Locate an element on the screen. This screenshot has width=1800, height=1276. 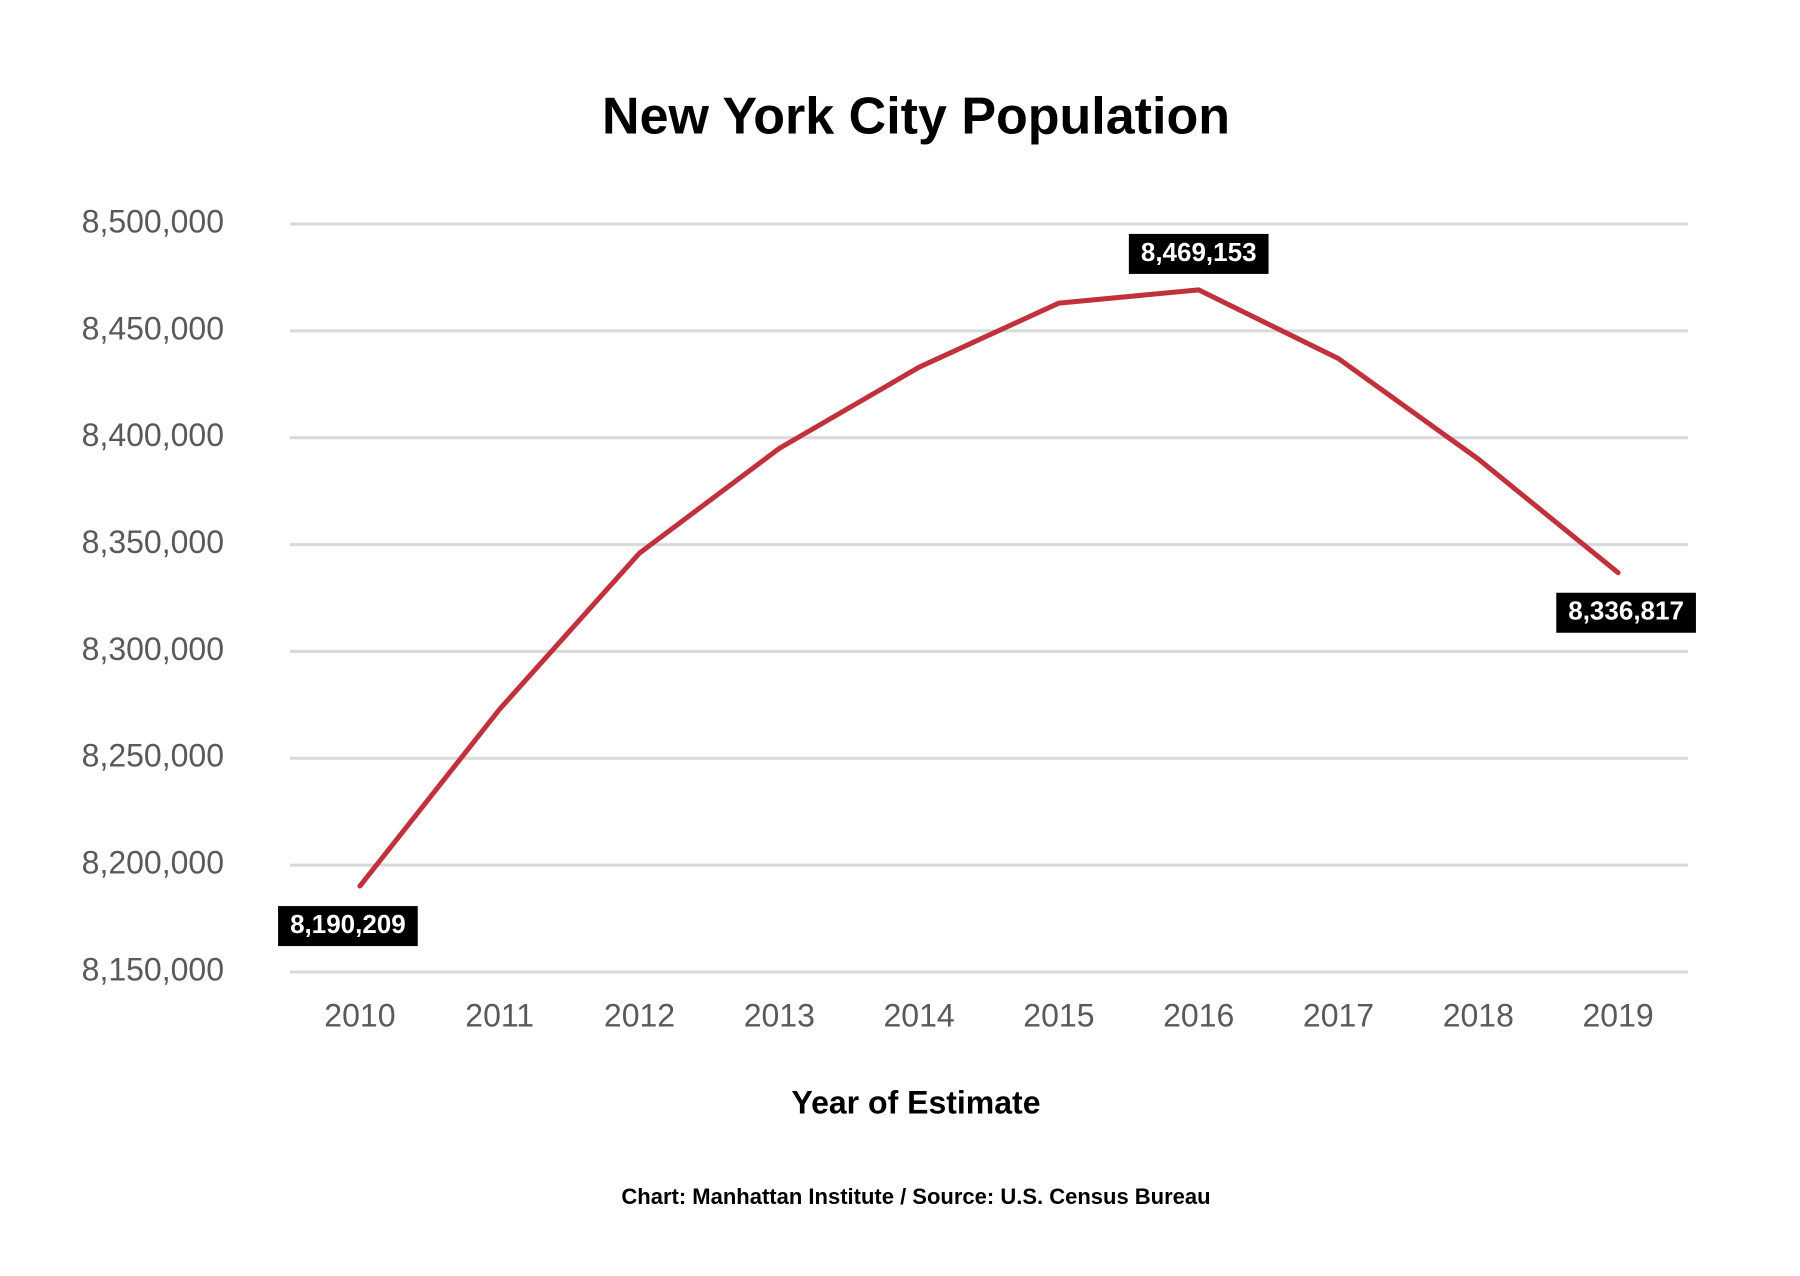
y-tick-label: 8,350,000 is located at coordinates (153, 542).